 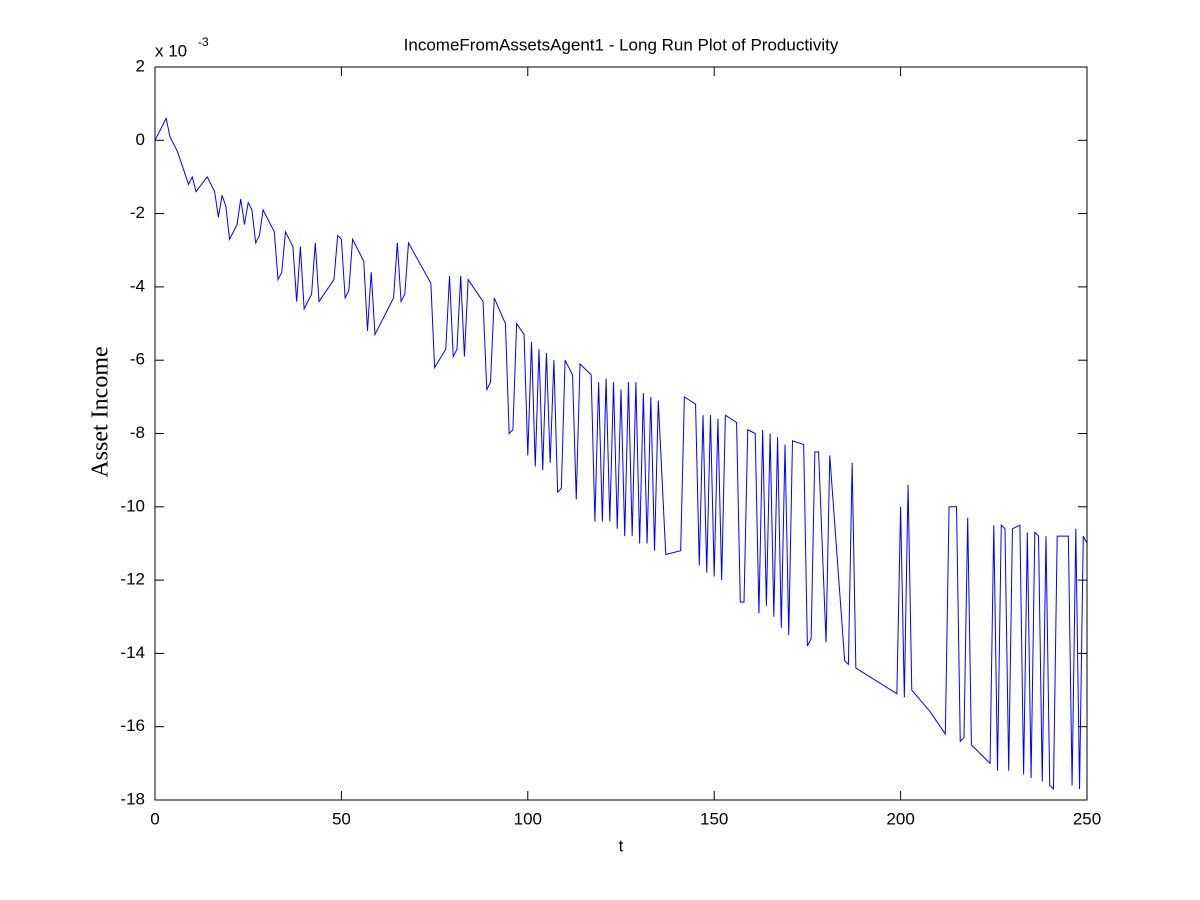 I want to click on x-tick-label: 150, so click(x=714, y=818).